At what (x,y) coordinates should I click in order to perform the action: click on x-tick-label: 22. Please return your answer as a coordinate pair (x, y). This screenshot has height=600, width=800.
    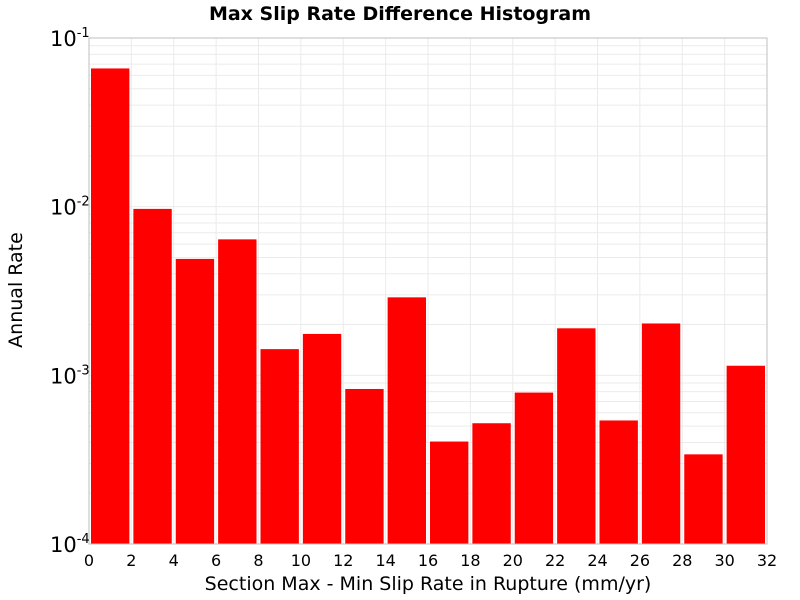
    Looking at the image, I should click on (555, 560).